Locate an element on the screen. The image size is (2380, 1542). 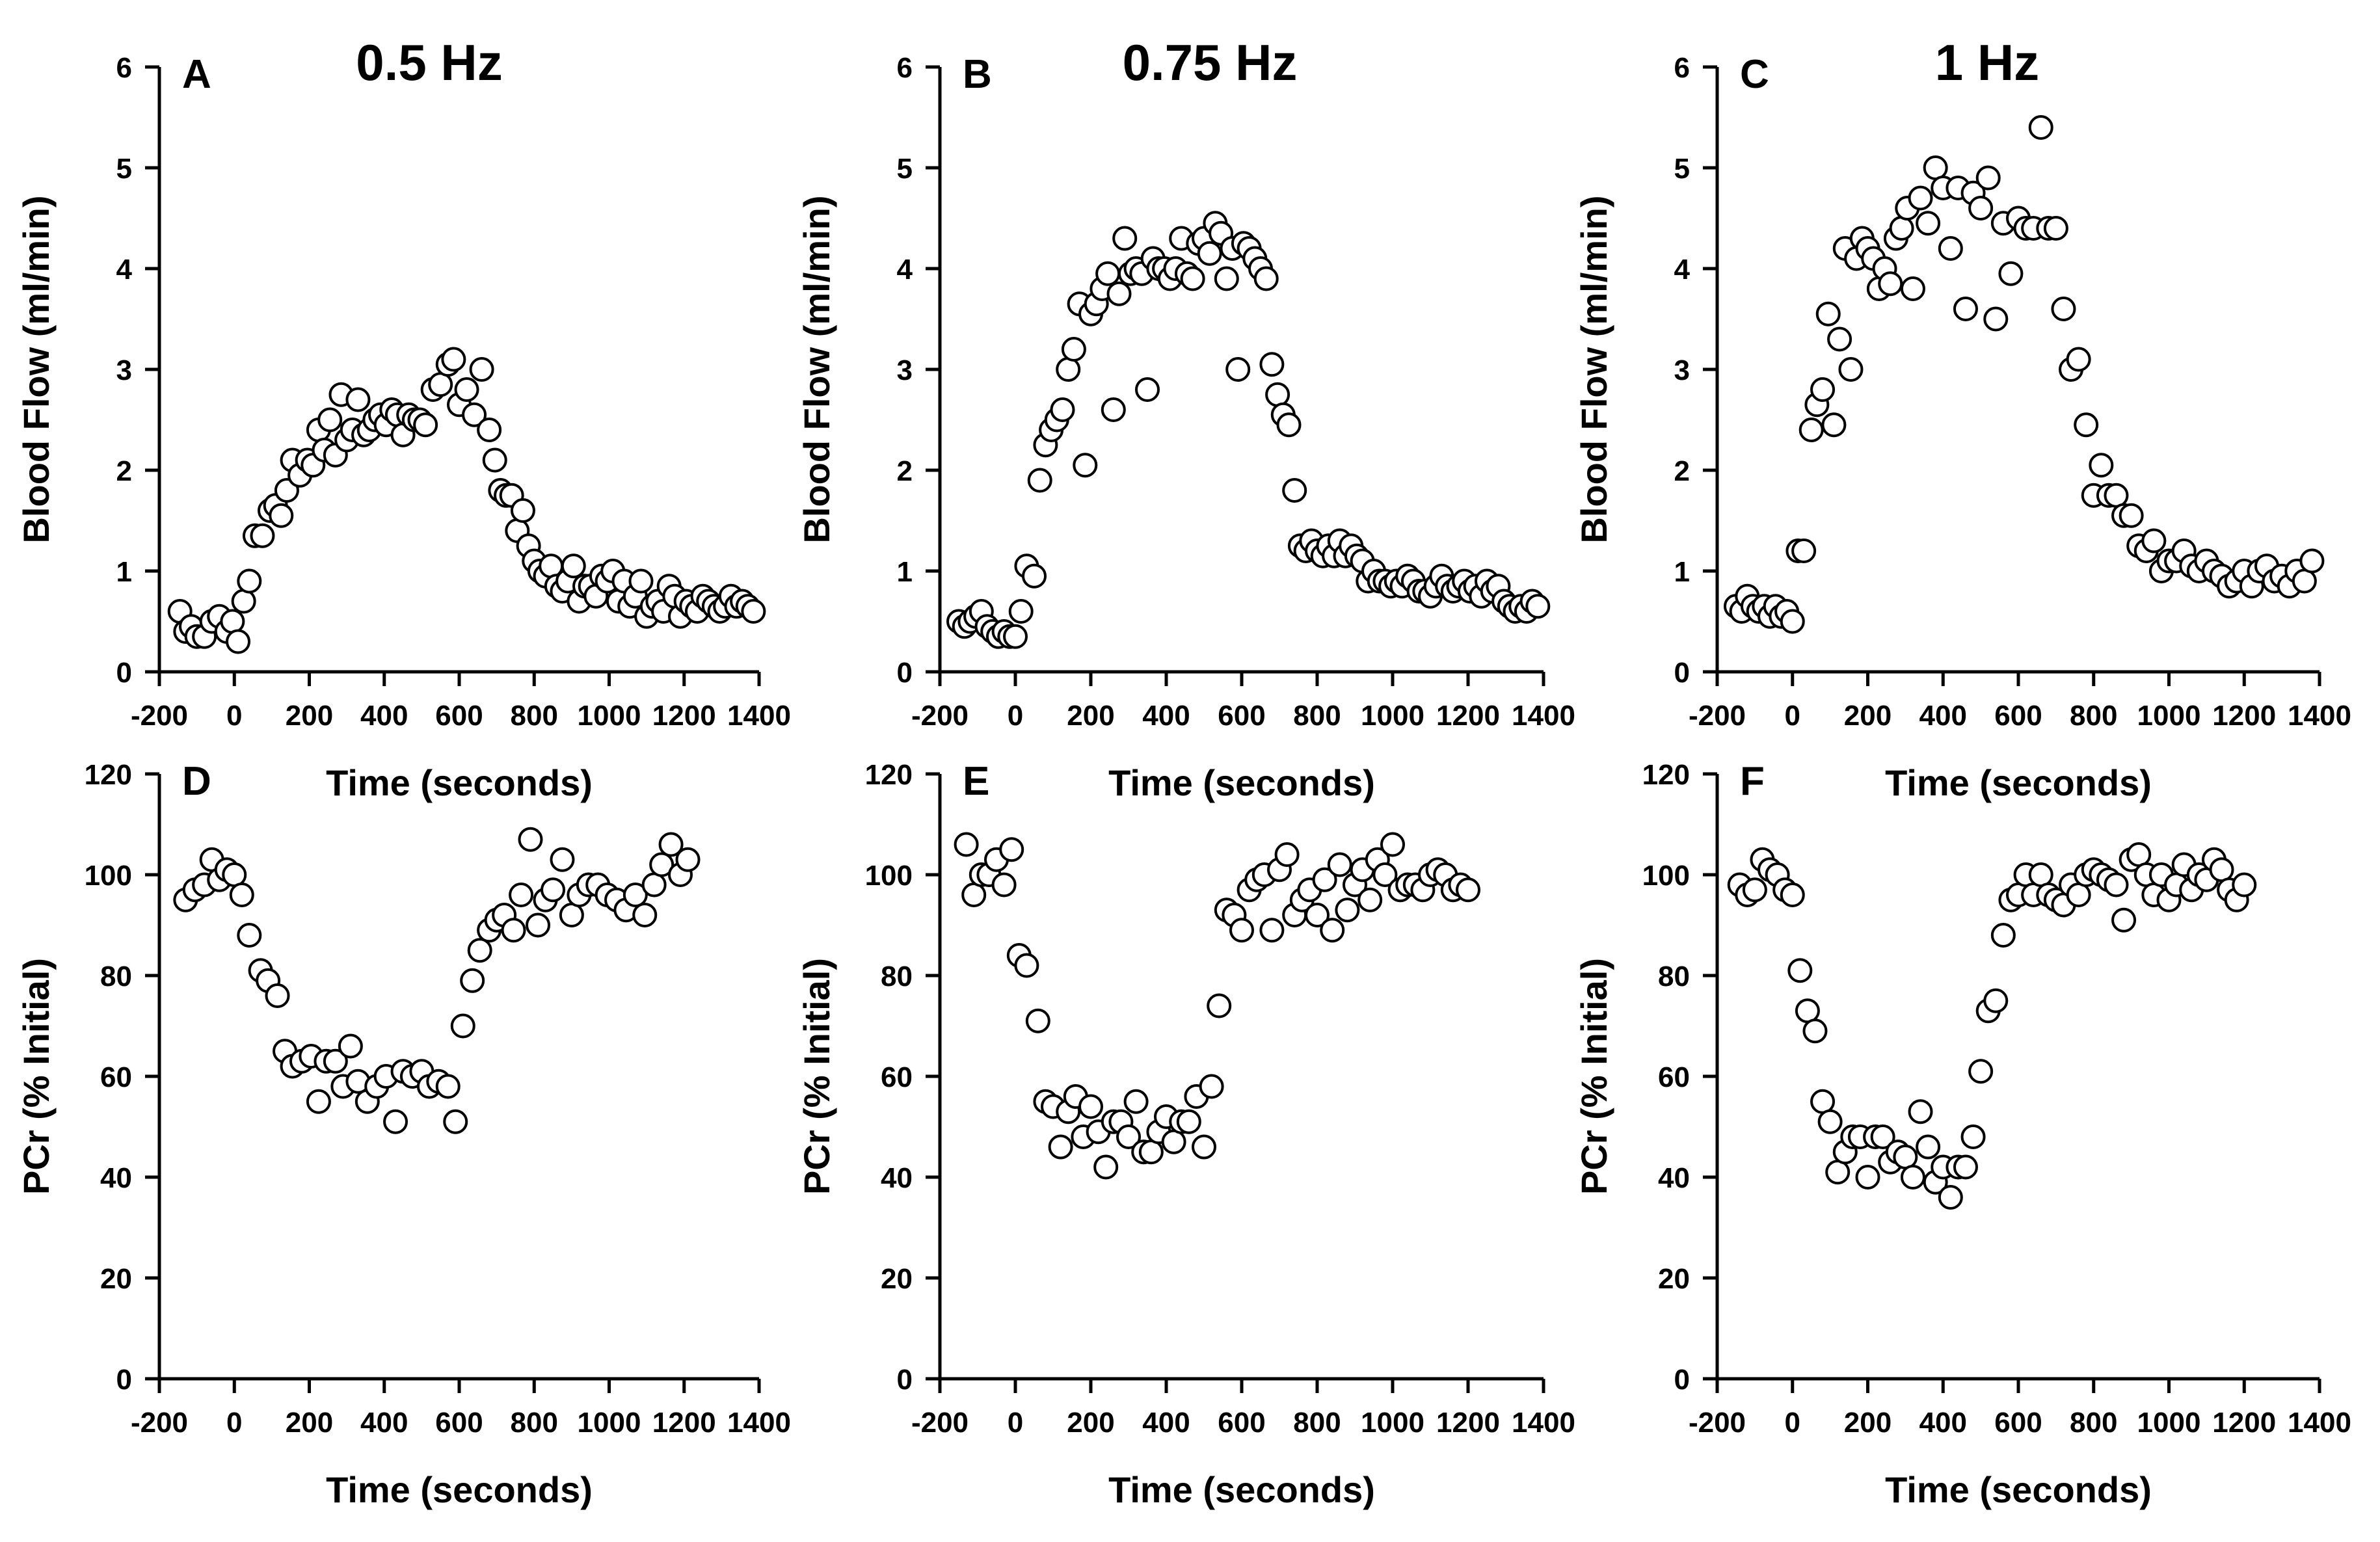
panel-title: 0.75 Hz is located at coordinates (1210, 63).